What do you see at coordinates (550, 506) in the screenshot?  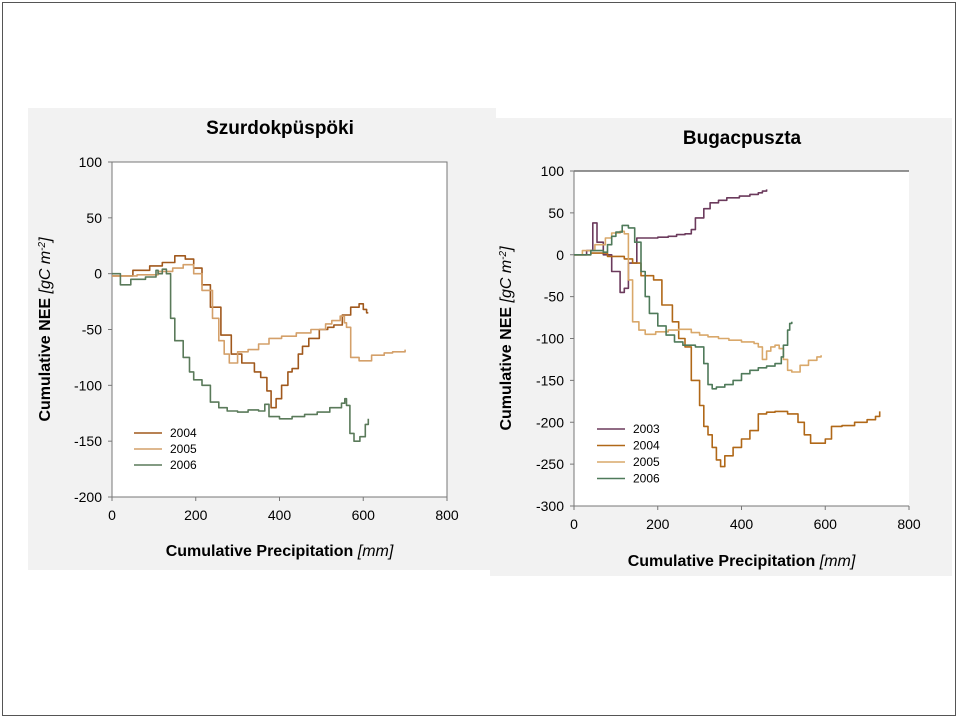 I see `y-tick-label: -300` at bounding box center [550, 506].